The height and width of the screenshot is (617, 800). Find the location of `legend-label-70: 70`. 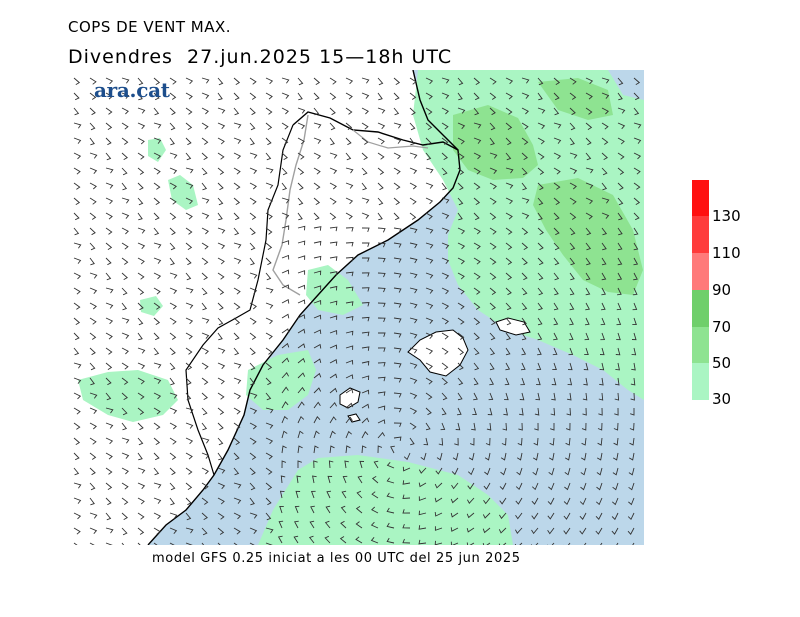

legend-label-70: 70 is located at coordinates (722, 327).